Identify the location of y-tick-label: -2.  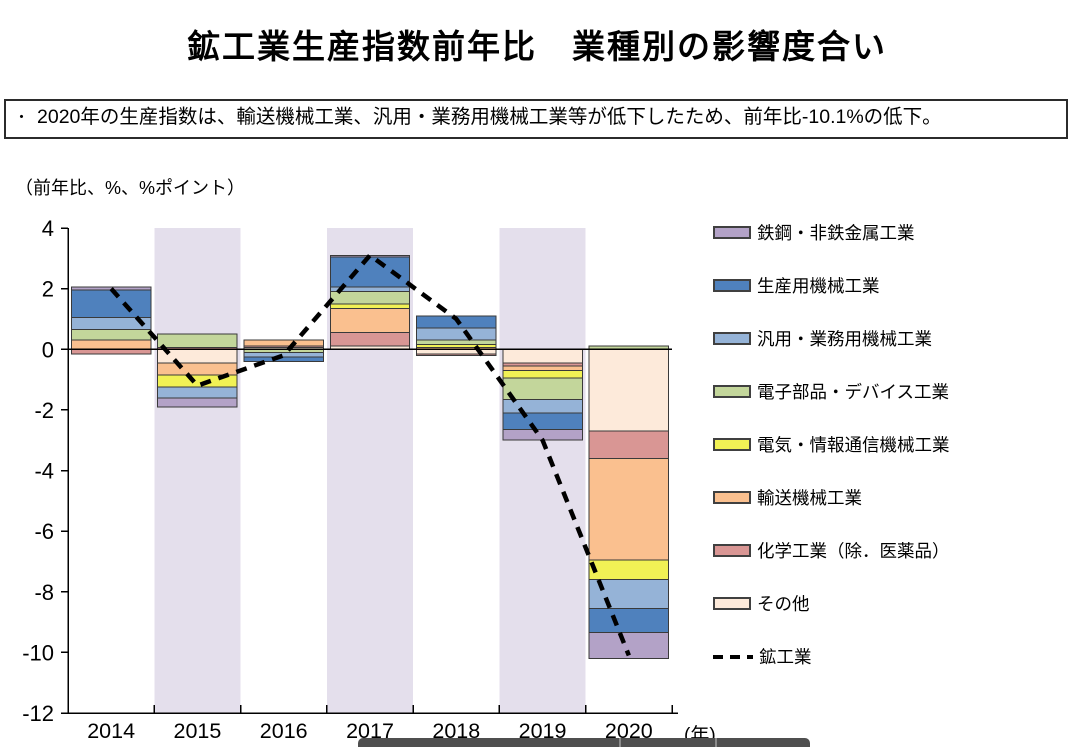
(44, 410).